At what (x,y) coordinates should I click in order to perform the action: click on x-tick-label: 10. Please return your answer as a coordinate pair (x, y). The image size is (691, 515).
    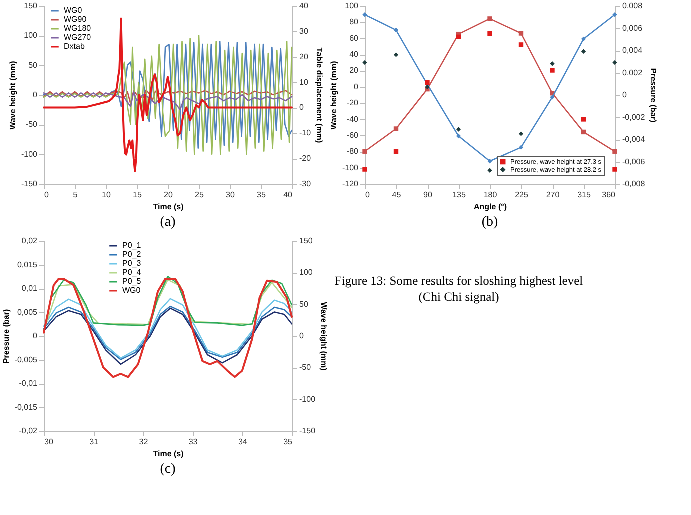
    Looking at the image, I should click on (107, 195).